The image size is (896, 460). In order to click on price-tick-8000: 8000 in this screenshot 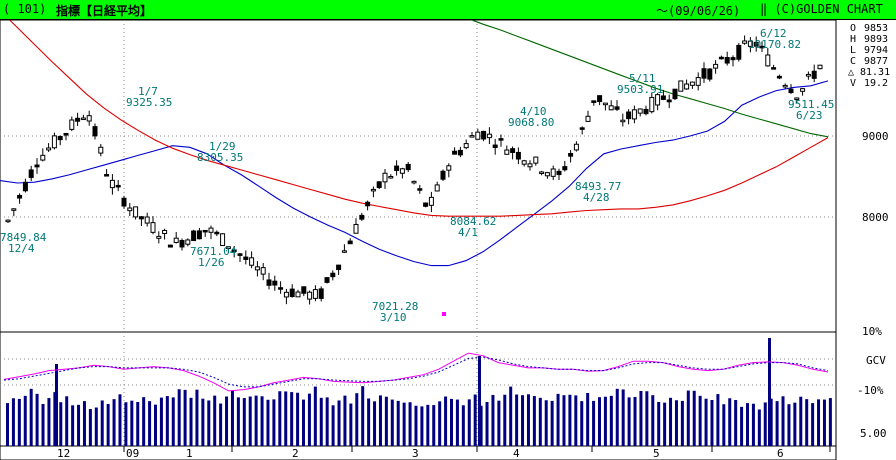, I will do `click(875, 217)`.